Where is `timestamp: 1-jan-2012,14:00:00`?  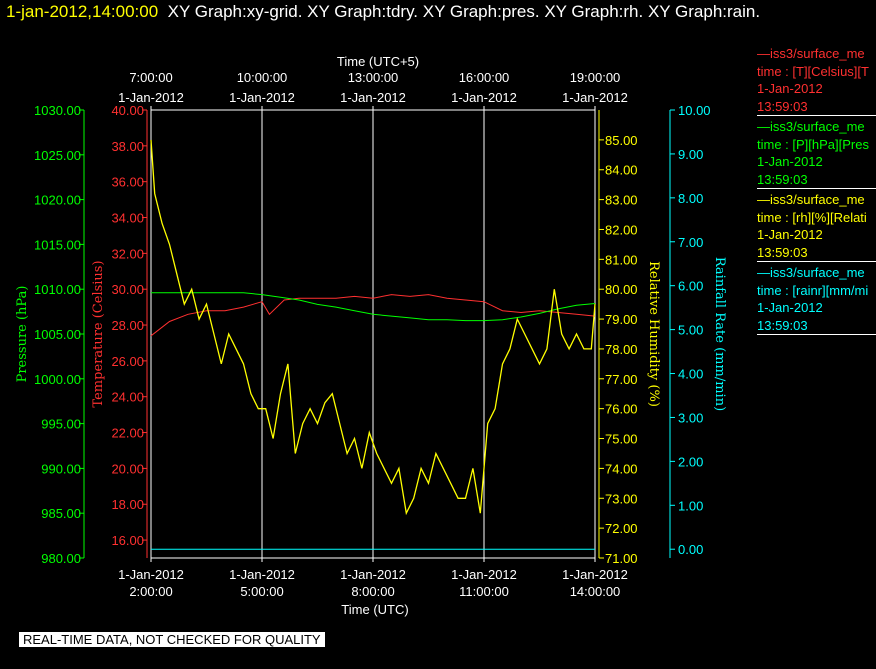 timestamp: 1-jan-2012,14:00:00 is located at coordinates (82, 11).